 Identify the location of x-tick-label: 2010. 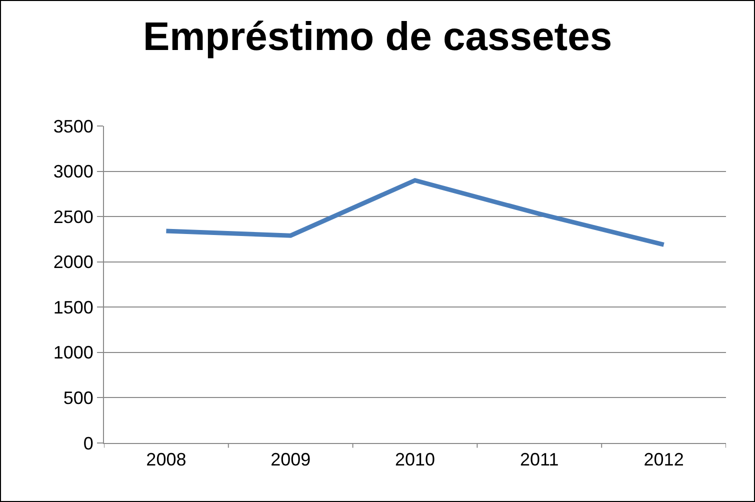
(415, 460).